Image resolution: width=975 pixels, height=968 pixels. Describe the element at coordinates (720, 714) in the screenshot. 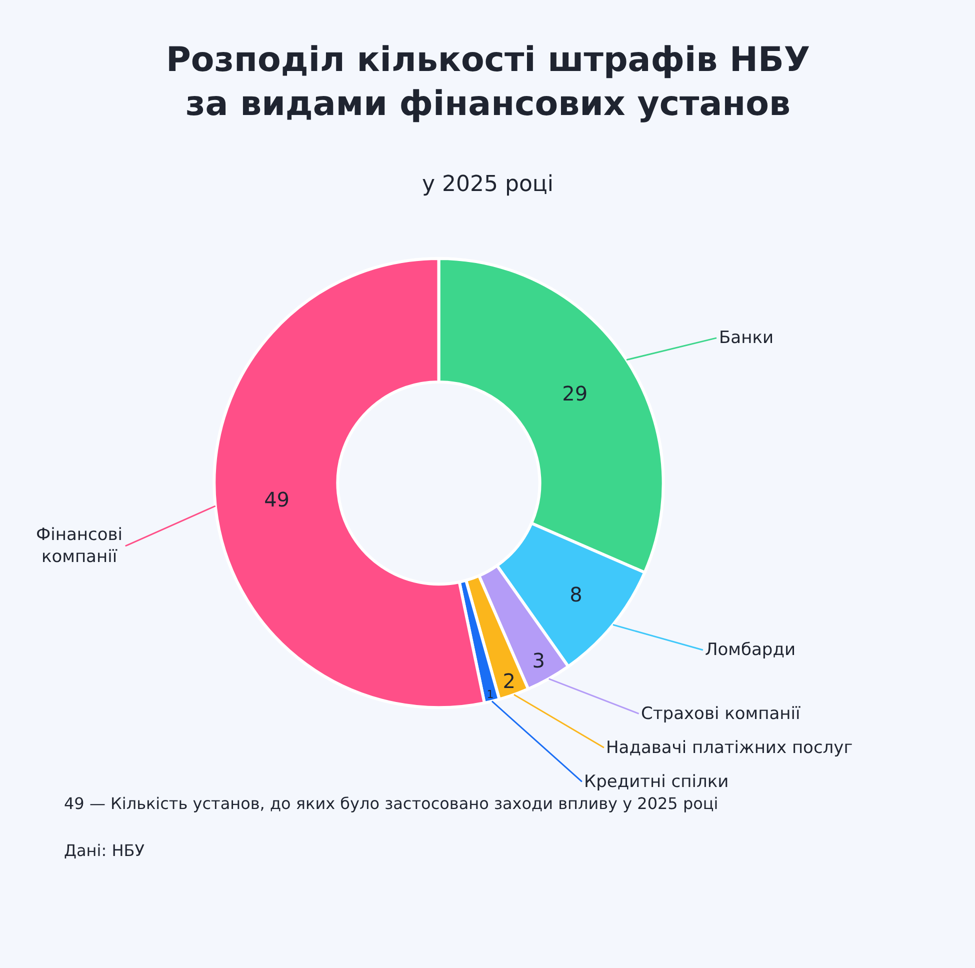

I see `slice-label: Страхові компанії` at that location.